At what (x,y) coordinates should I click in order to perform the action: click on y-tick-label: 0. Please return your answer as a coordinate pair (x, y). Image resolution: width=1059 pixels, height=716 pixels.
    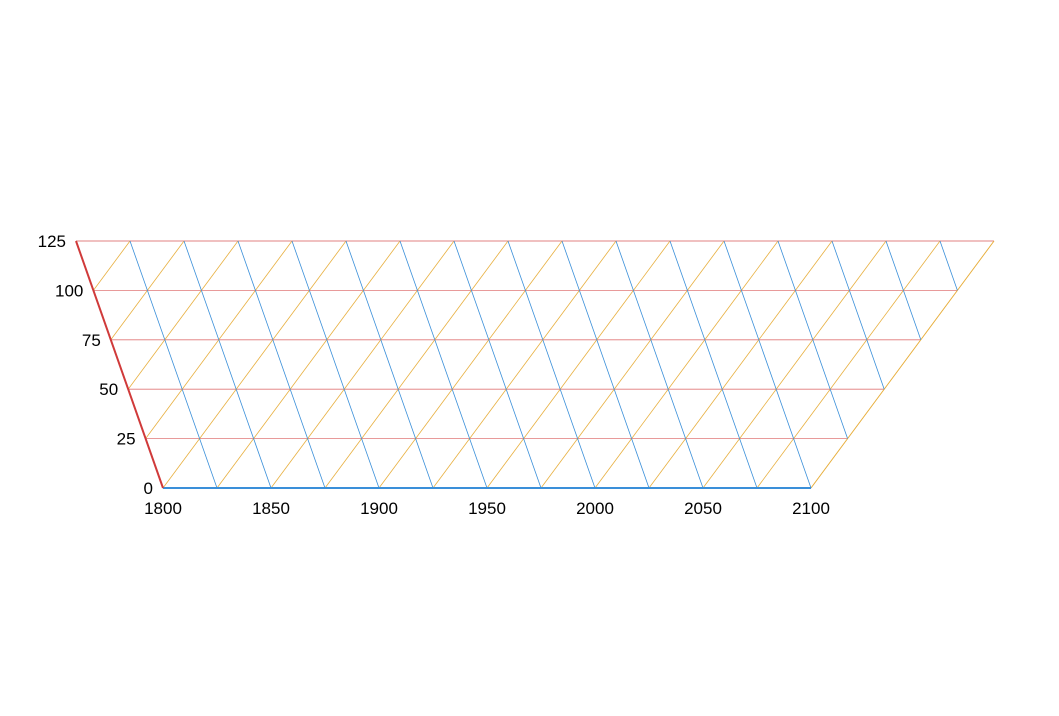
    Looking at the image, I should click on (148, 488).